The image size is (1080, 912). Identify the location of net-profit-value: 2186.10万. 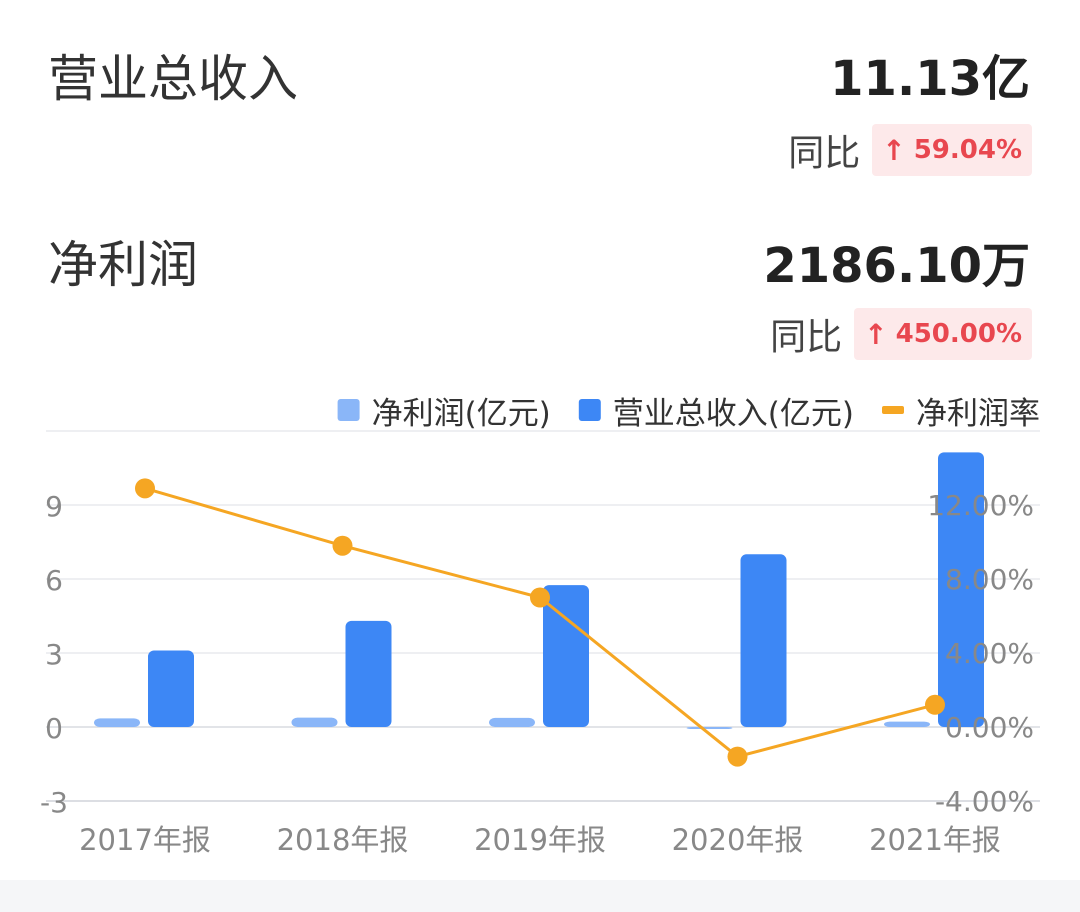
(896, 266).